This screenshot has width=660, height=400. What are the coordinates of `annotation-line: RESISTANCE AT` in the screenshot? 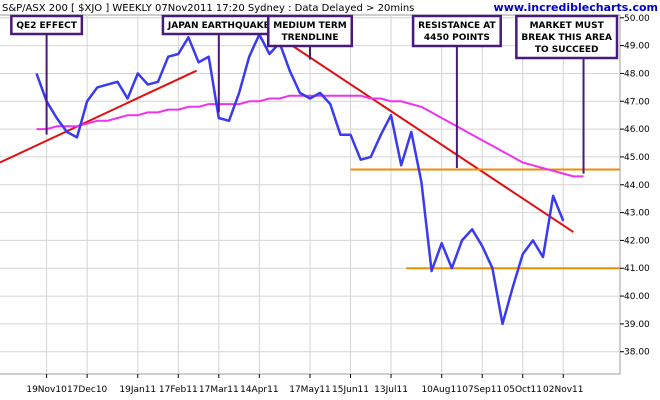 It's located at (457, 26).